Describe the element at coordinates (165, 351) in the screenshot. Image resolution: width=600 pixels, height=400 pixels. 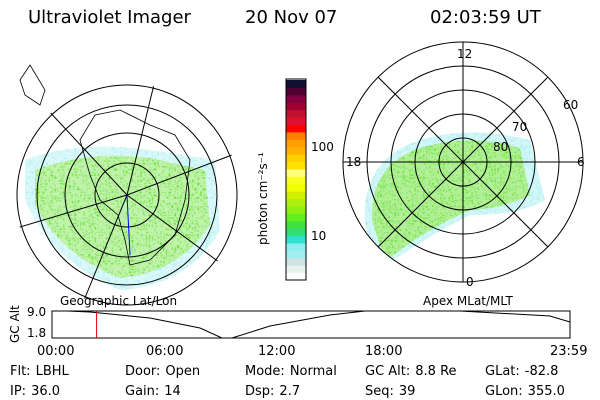
I see `x-tick: 06:00` at that location.